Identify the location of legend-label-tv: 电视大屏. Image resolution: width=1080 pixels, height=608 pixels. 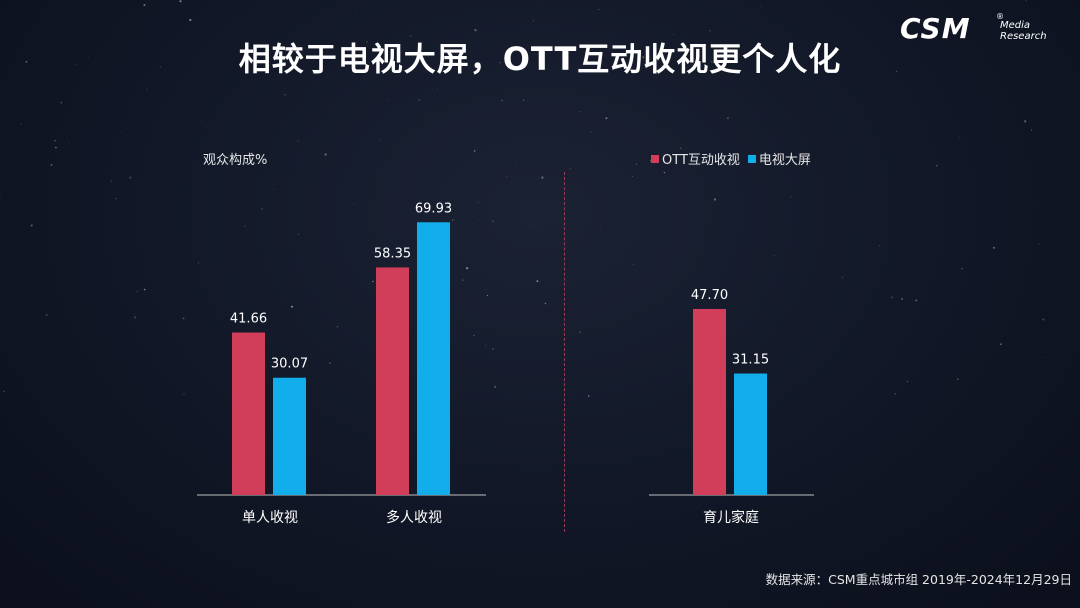
(784, 160).